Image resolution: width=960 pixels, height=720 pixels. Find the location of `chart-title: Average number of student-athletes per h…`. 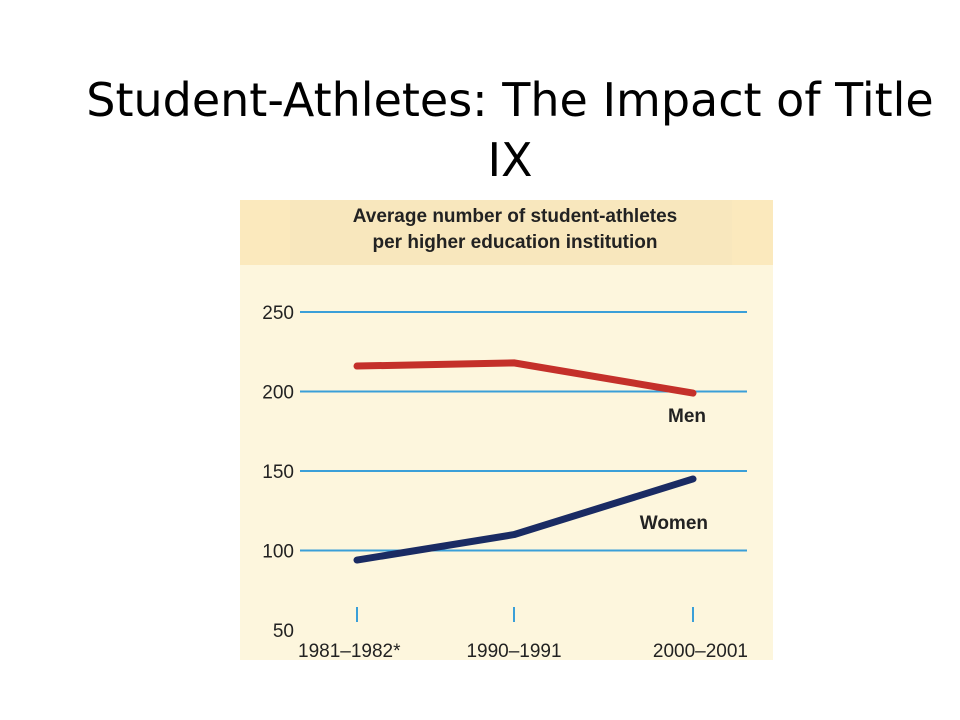

chart-title: Average number of student-athletes per h… is located at coordinates (515, 230).